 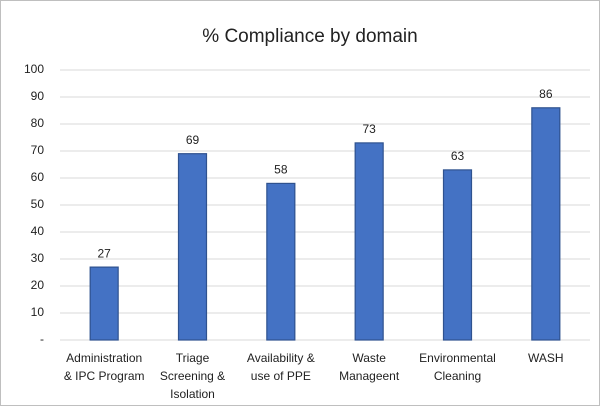 I want to click on y-tick-label: 60, so click(x=38, y=177).